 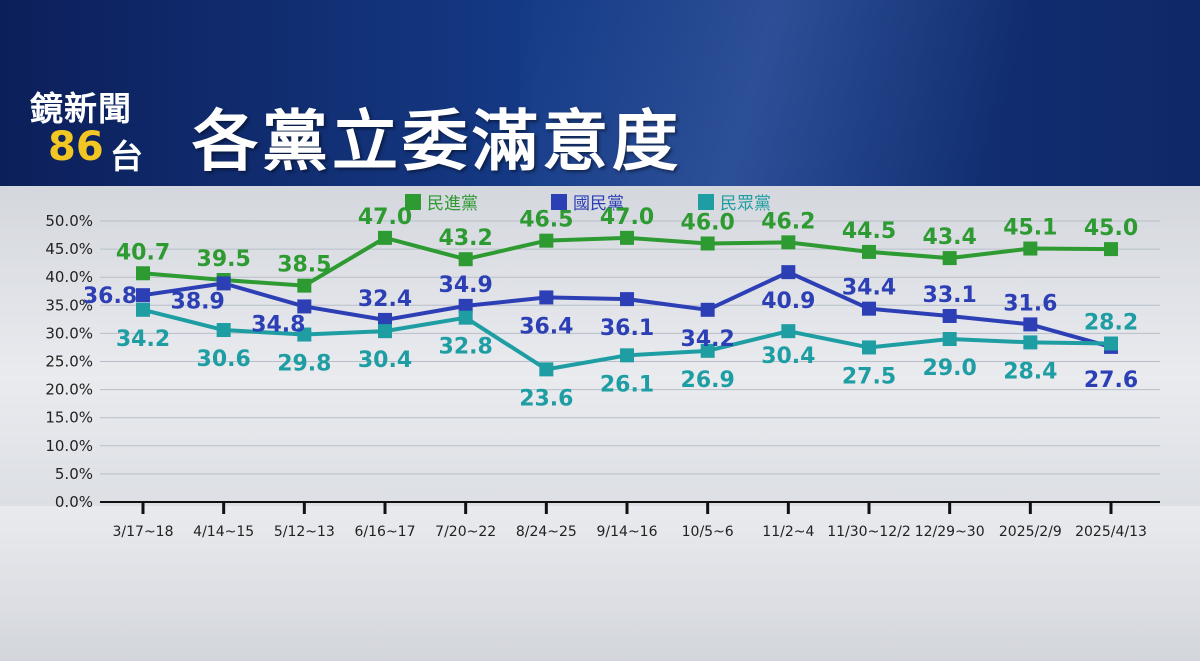 I want to click on x-tick-label: 11/30~12/2, so click(x=869, y=532).